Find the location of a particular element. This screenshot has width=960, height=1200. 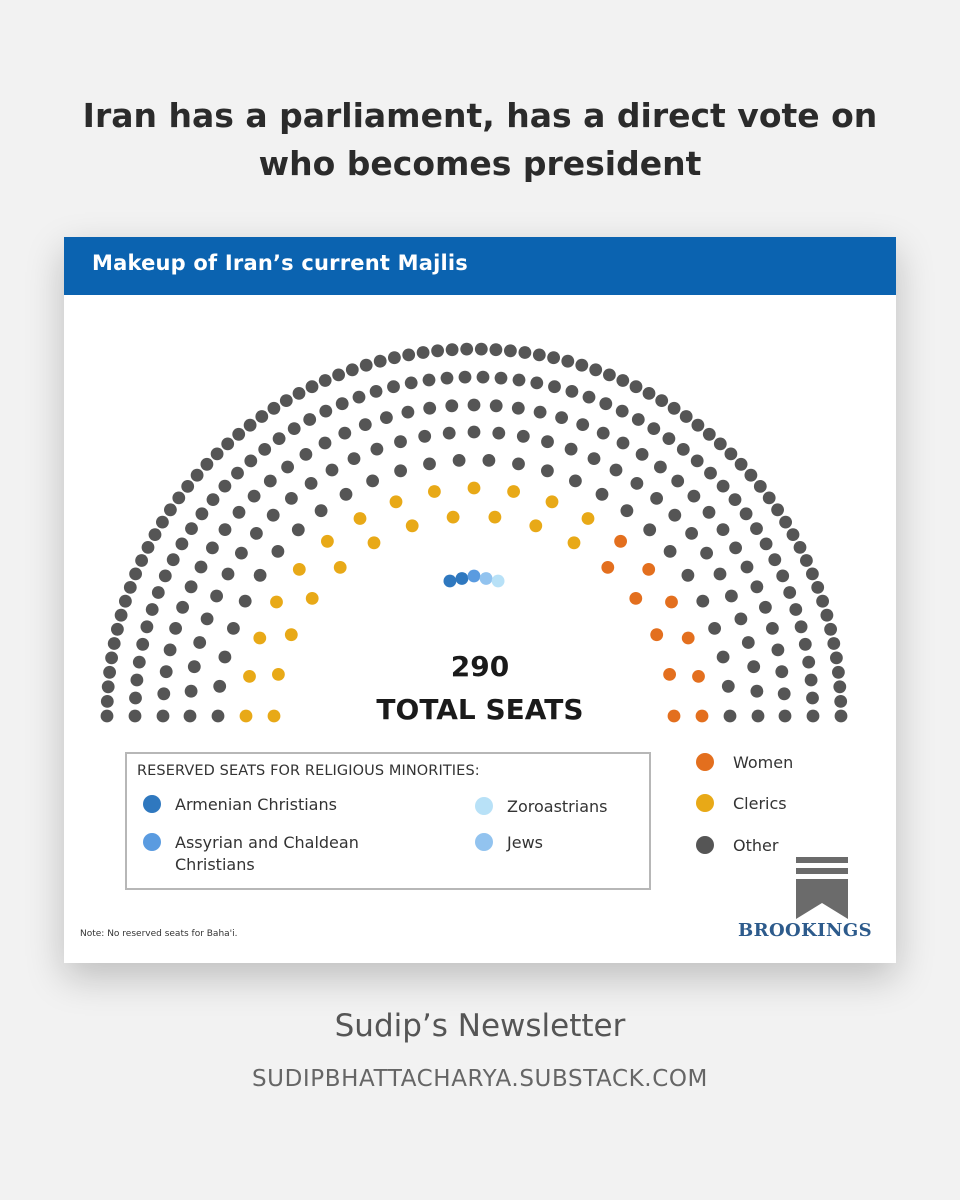

seat-armenian-christians is located at coordinates (462, 578).